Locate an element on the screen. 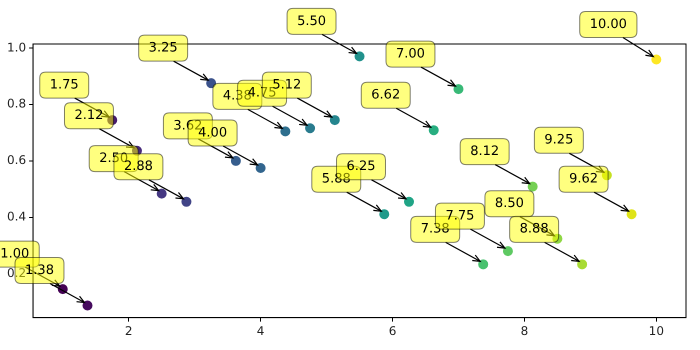 The height and width of the screenshot is (350, 700). annotation: 6.62 is located at coordinates (385, 95).